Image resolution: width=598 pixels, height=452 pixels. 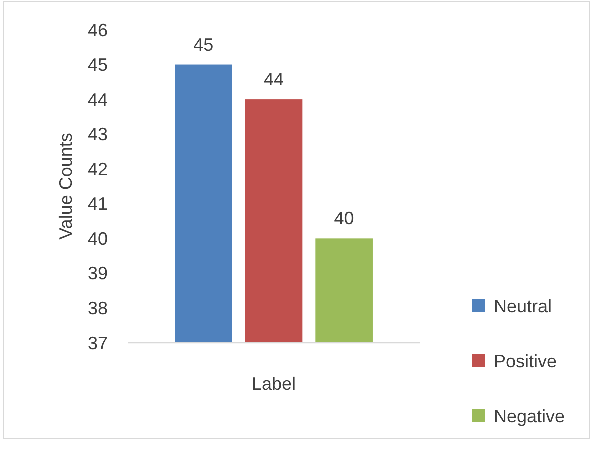 I want to click on data-label: 45, so click(x=204, y=44).